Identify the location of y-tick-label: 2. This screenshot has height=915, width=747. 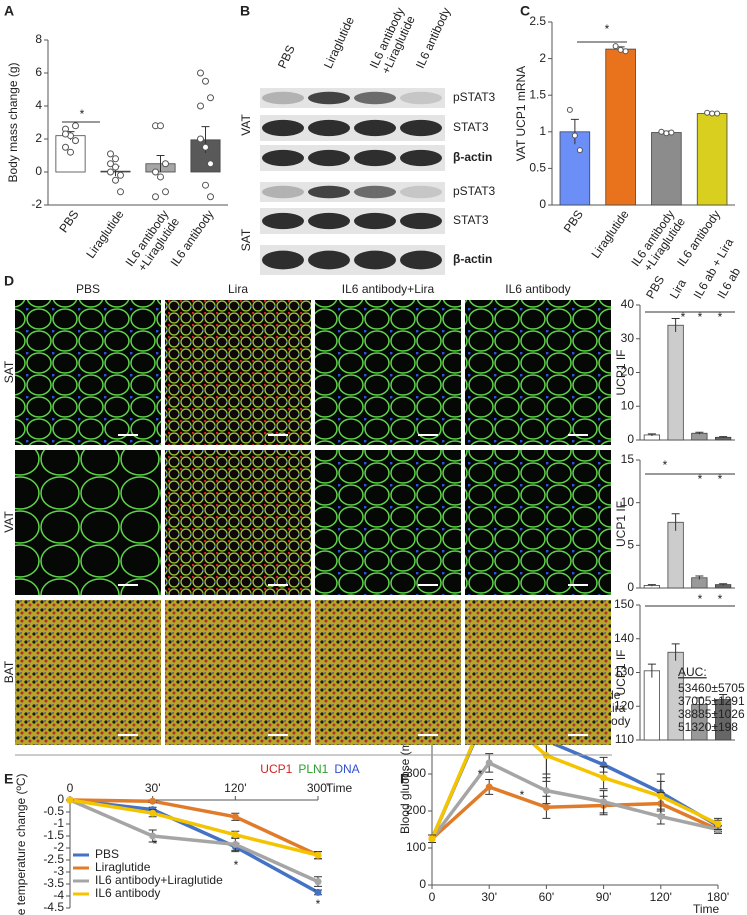
(38, 138).